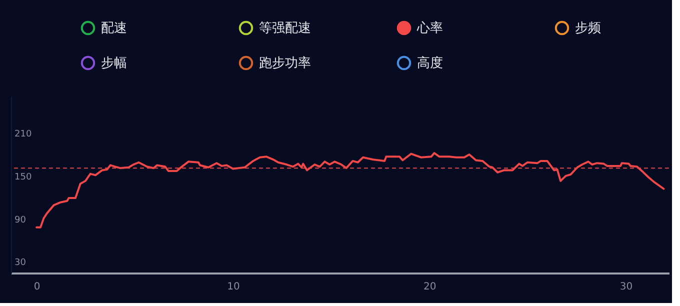 This screenshot has width=680, height=306. What do you see at coordinates (114, 63) in the screenshot?
I see `legend-label: 步幅` at bounding box center [114, 63].